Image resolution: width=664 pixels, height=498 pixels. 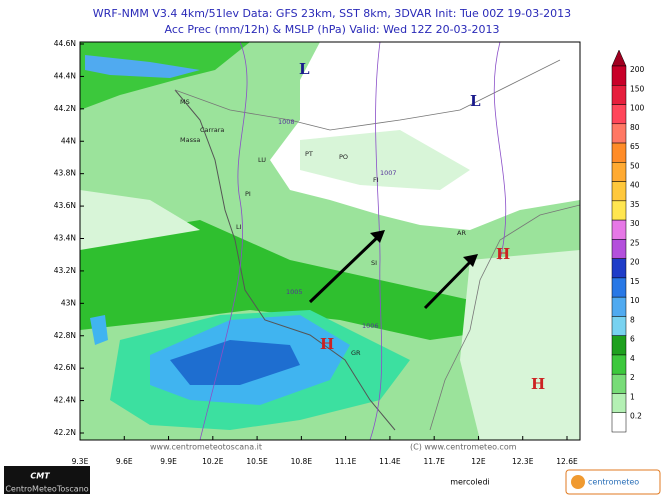 I want to click on lat-label: 44.4N, so click(x=65, y=75).